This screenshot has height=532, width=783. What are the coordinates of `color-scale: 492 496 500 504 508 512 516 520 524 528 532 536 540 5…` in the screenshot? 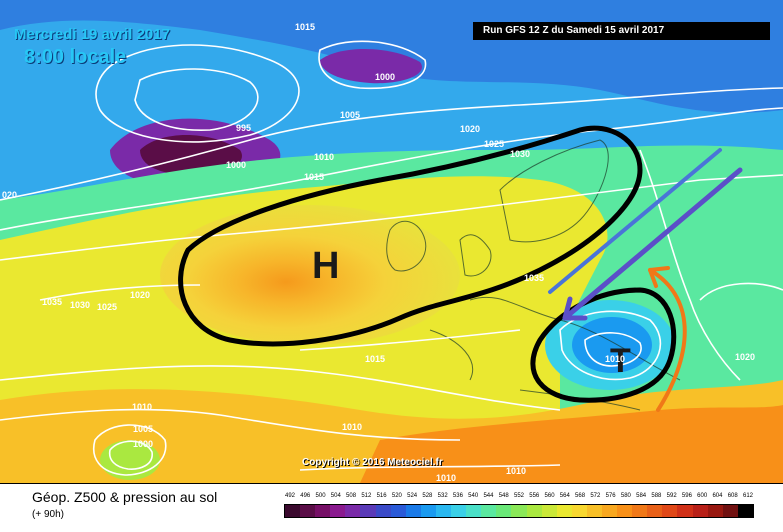 It's located at (519, 508).